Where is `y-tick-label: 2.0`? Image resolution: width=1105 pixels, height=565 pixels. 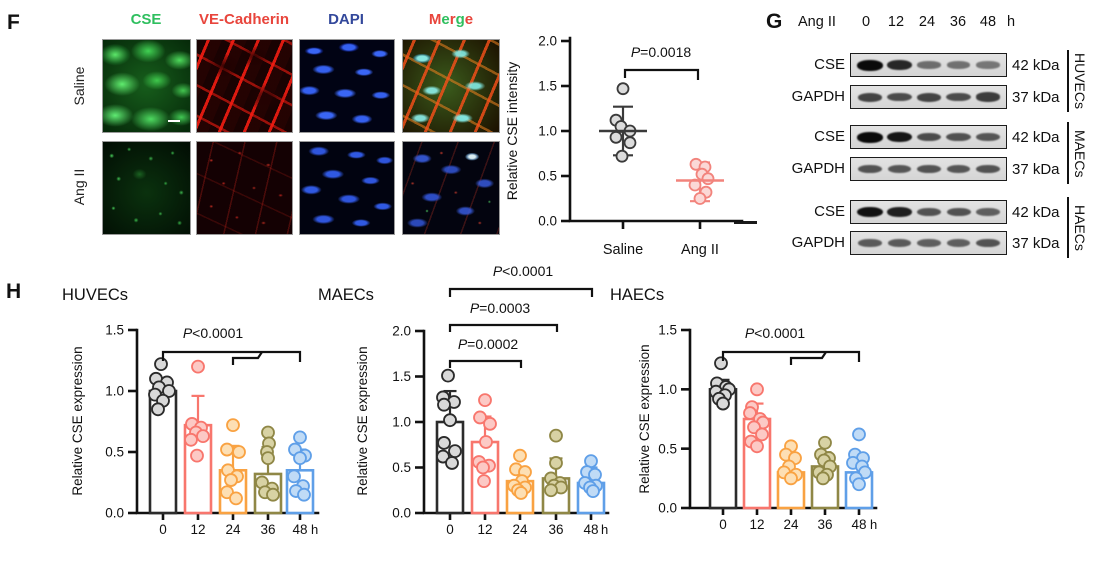 y-tick-label: 2.0 is located at coordinates (401, 331).